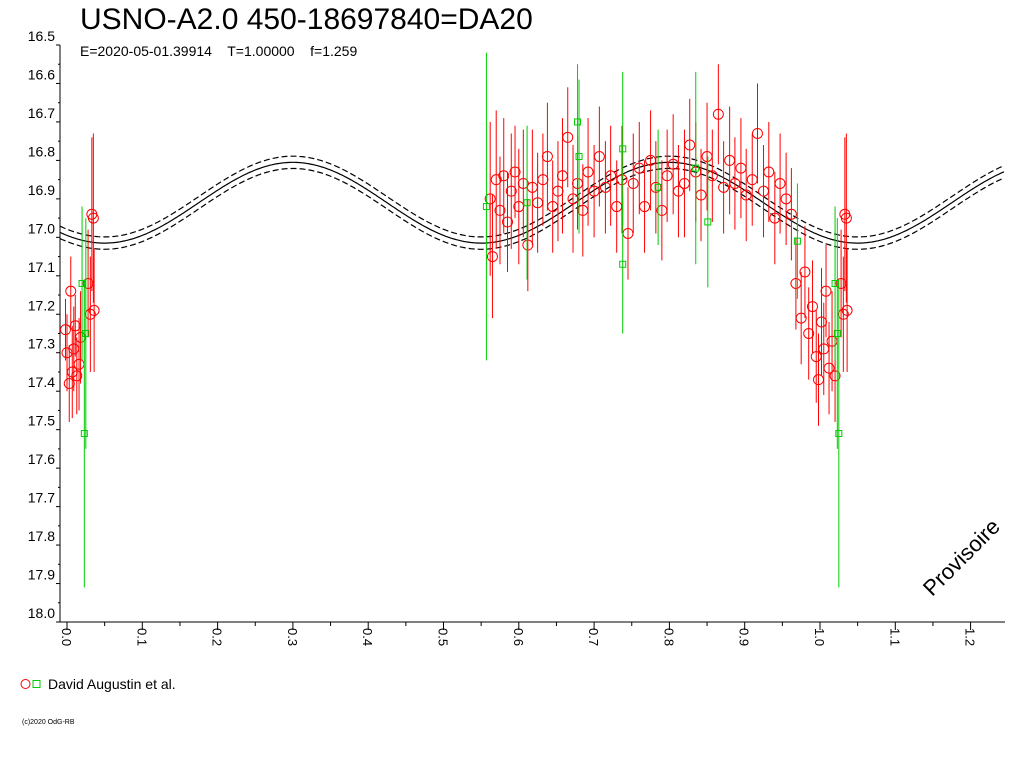  What do you see at coordinates (41, 344) in the screenshot?
I see `y-tick-label: 17.3` at bounding box center [41, 344].